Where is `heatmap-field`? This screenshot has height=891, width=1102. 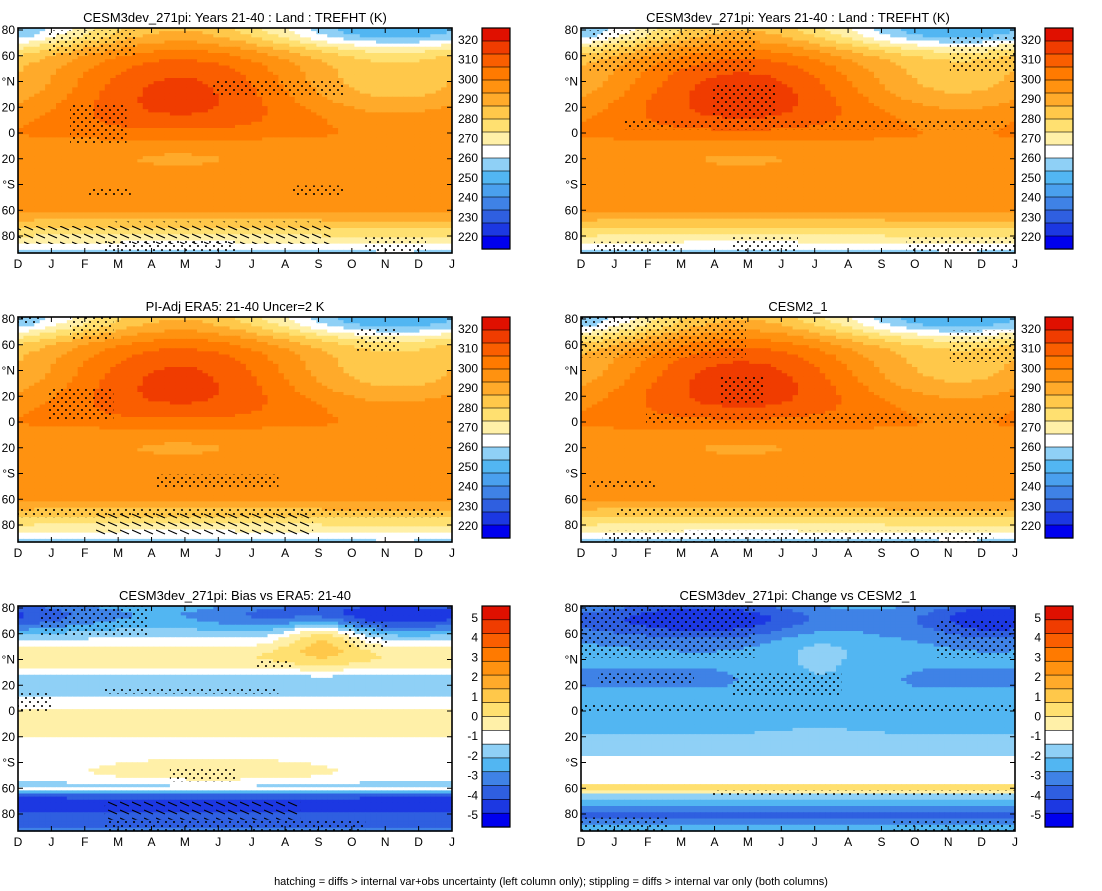 heatmap-field is located at coordinates (235, 719).